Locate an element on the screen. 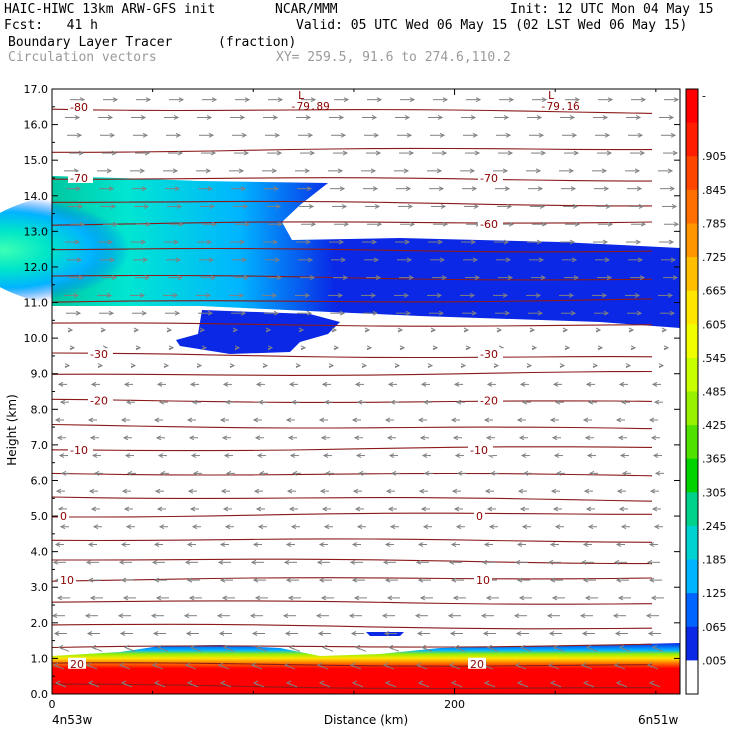 Image resolution: width=740 pixels, height=740 pixels. colorbar-label: .245 is located at coordinates (714, 526).